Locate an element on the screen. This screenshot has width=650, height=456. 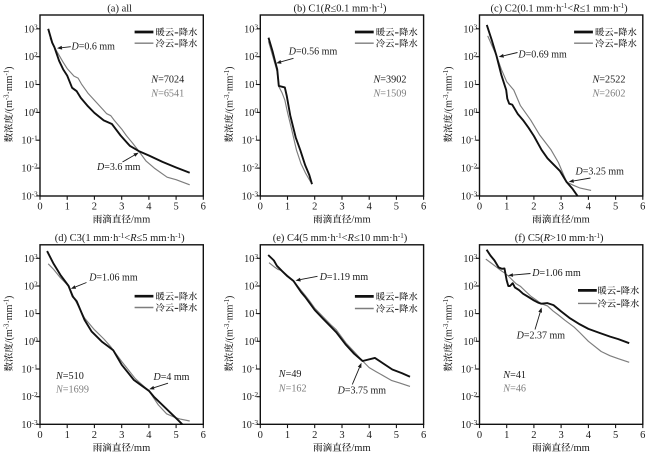
svg-text: D=0.69 mm is located at coordinates (542, 54).